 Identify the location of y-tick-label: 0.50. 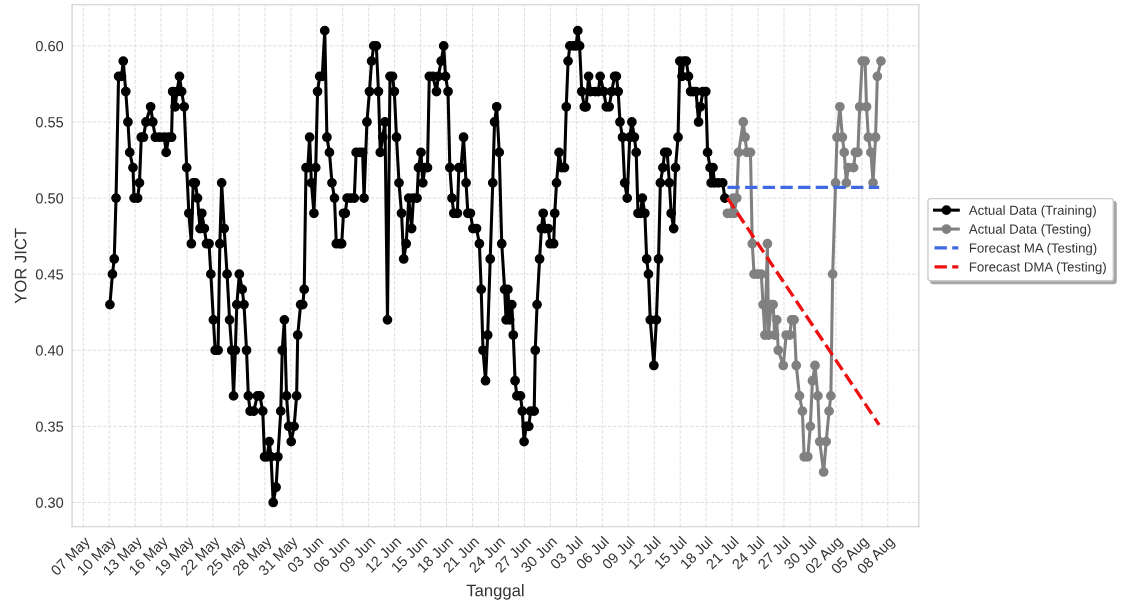
(49, 198).